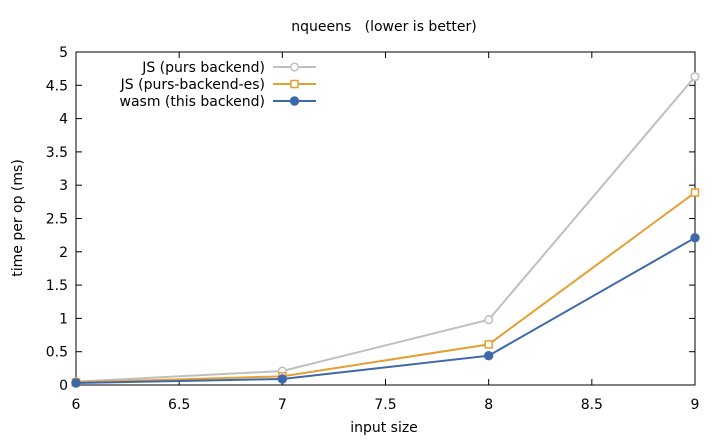 Image resolution: width=720 pixels, height=440 pixels. I want to click on x-tick-label: 8.5, so click(592, 405).